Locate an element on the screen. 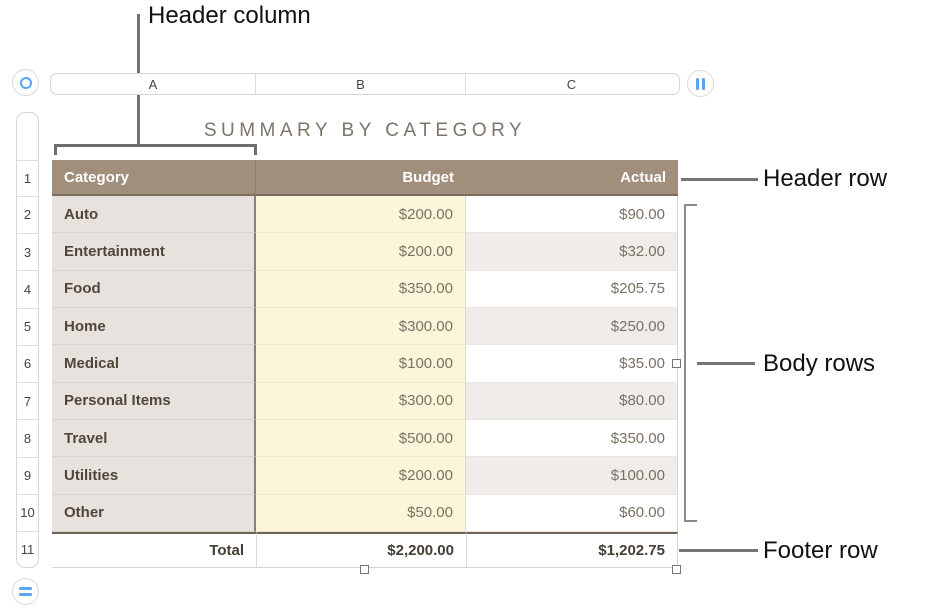  body-cell-category: Medical is located at coordinates (154, 364).